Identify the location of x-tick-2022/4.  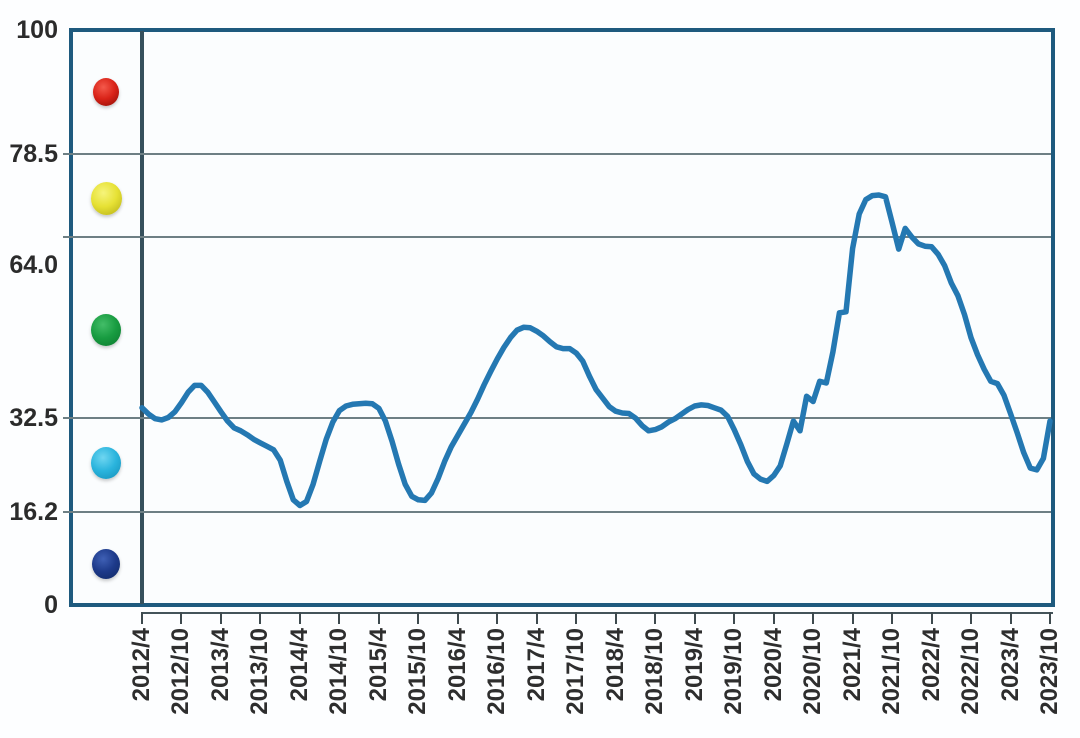
(931, 618).